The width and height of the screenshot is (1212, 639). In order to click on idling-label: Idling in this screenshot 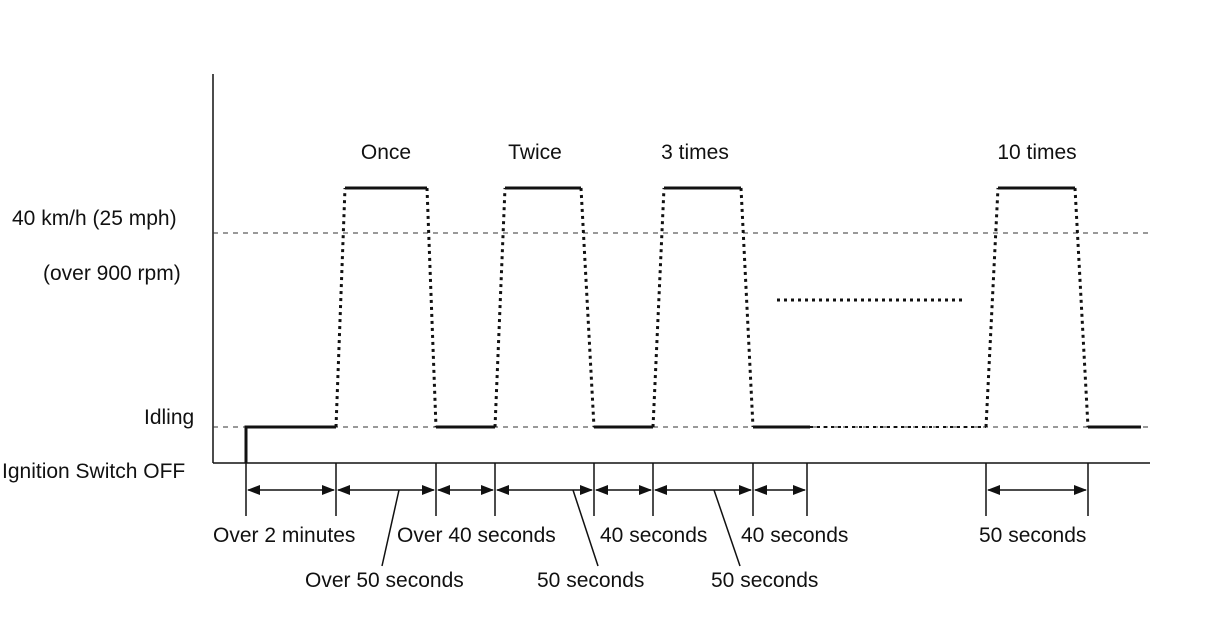, I will do `click(169, 417)`.